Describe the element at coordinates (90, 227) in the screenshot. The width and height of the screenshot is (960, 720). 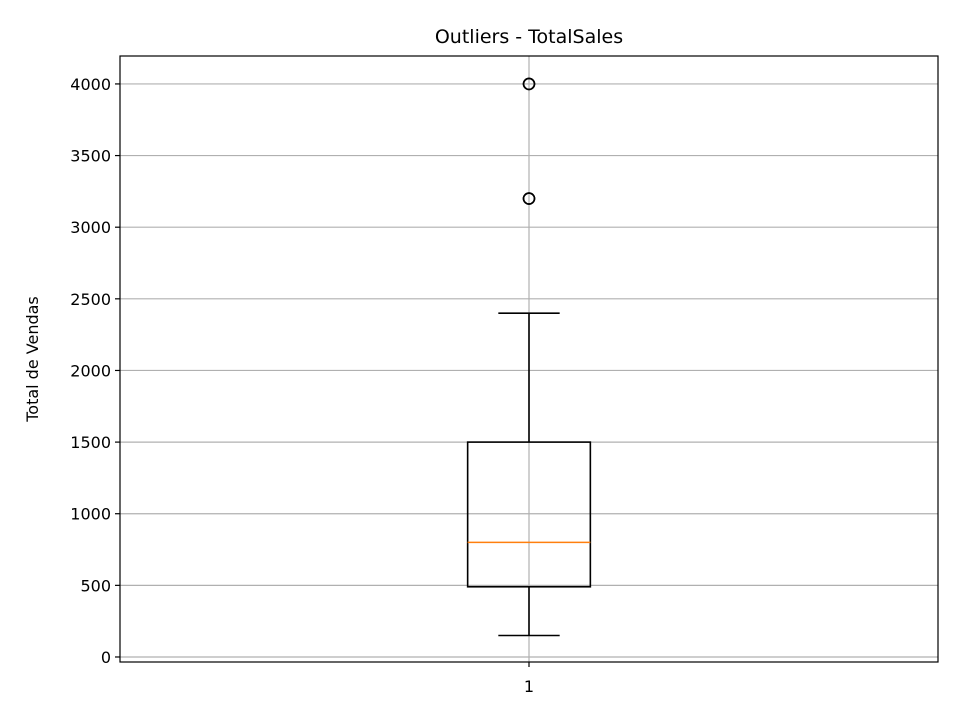
I see `y-tick-label: 3000` at that location.